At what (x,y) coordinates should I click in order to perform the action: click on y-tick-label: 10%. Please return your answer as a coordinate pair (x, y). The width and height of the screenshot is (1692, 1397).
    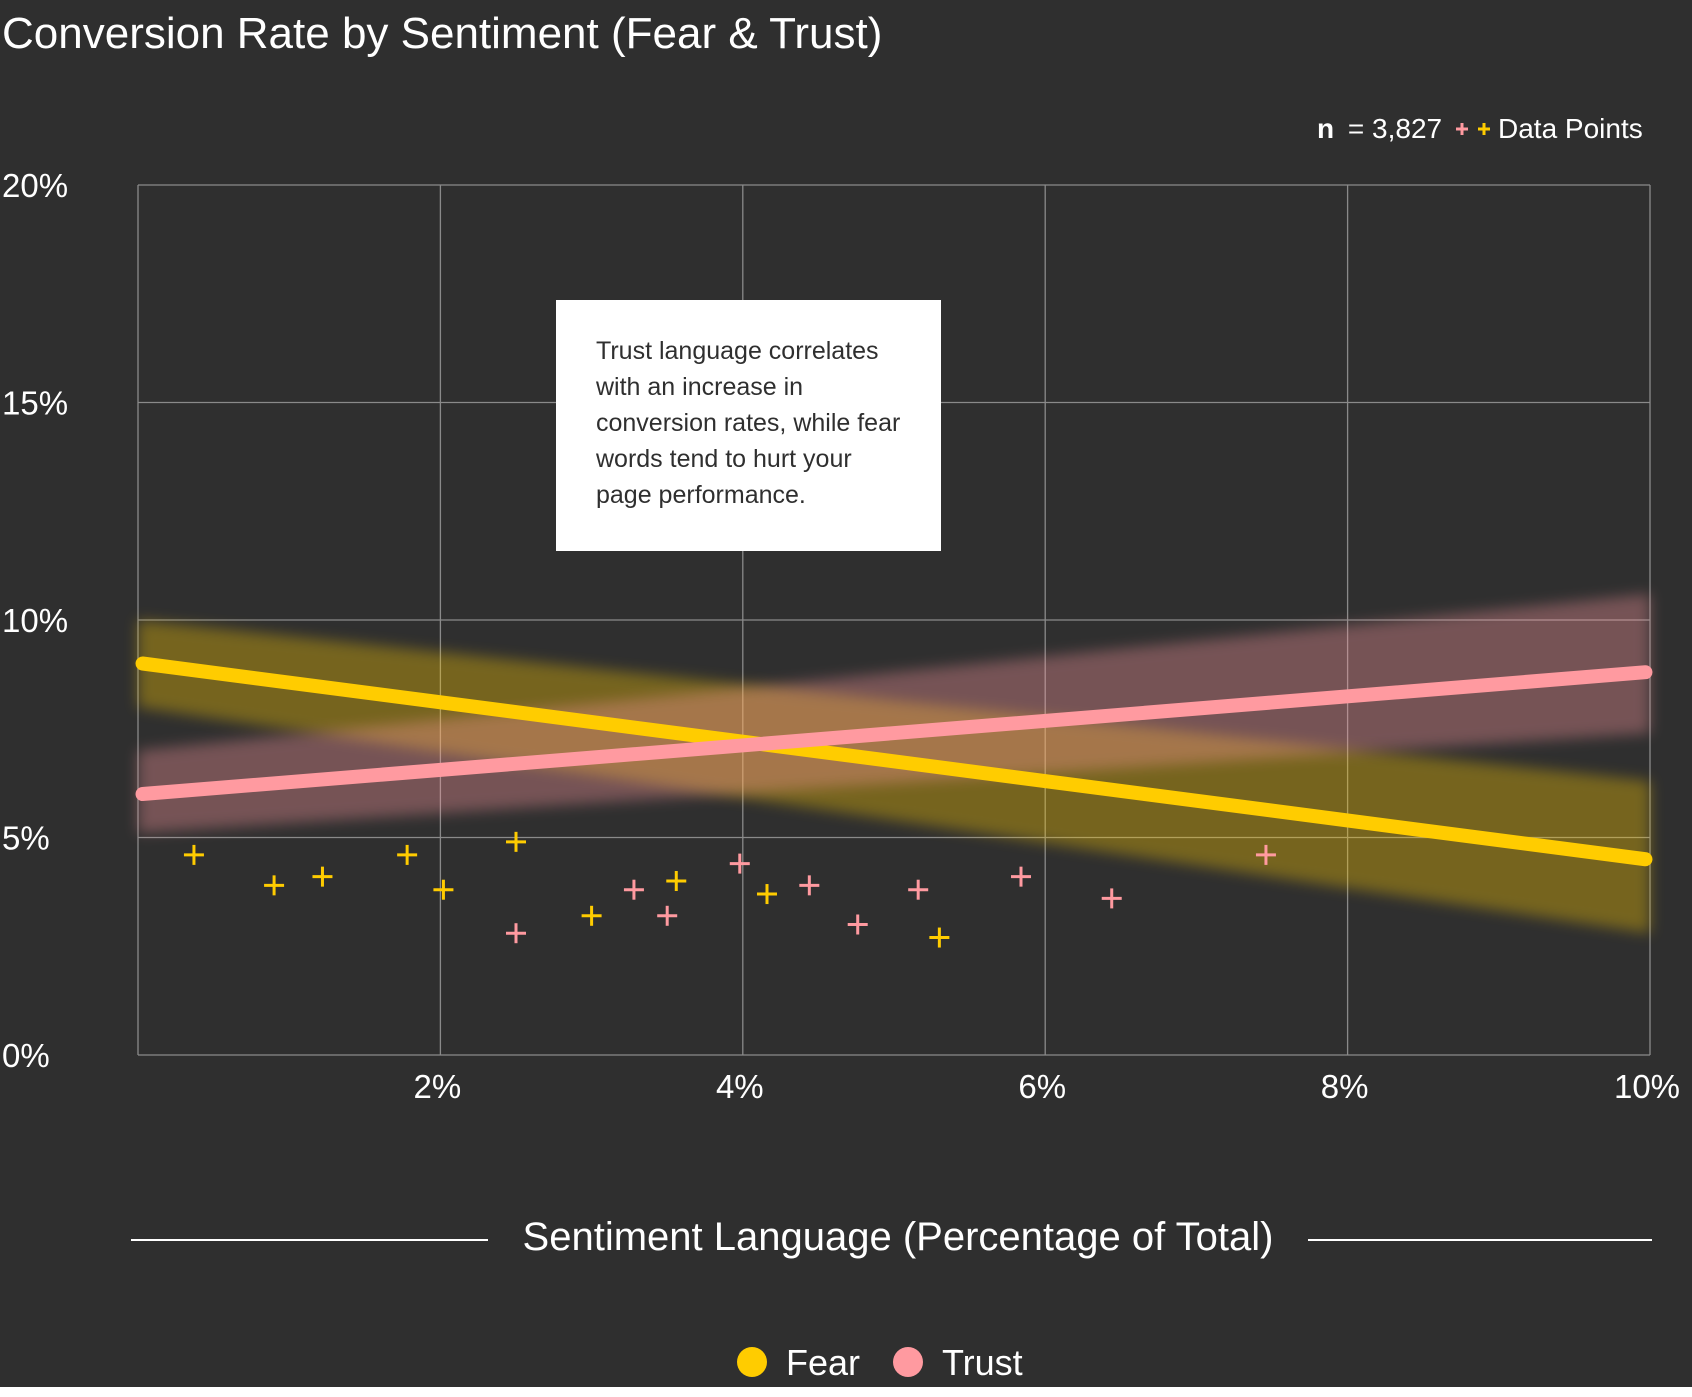
    Looking at the image, I should click on (35, 620).